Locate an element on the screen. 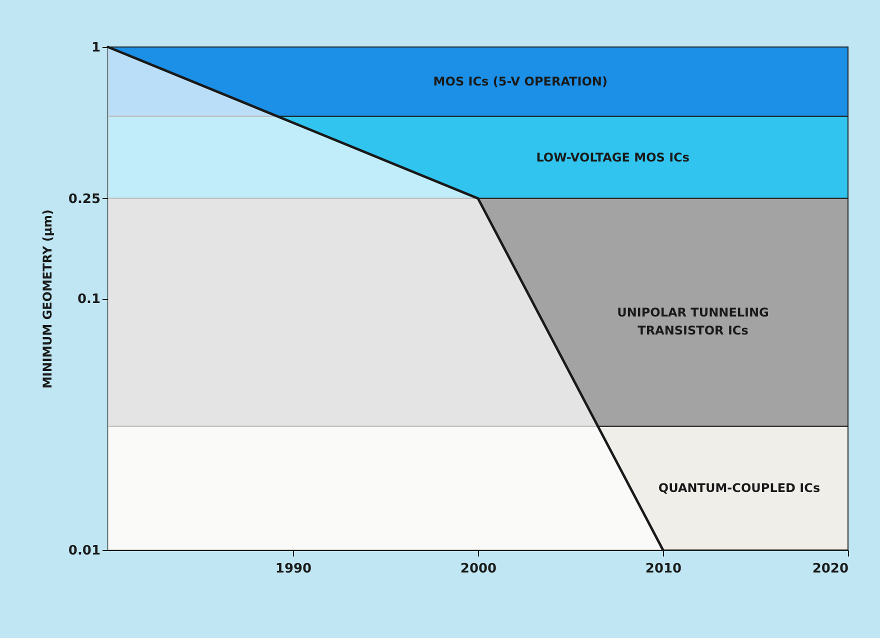 This screenshot has height=638, width=880. band-label: QUANTUM-COUPLED ICs is located at coordinates (739, 488).